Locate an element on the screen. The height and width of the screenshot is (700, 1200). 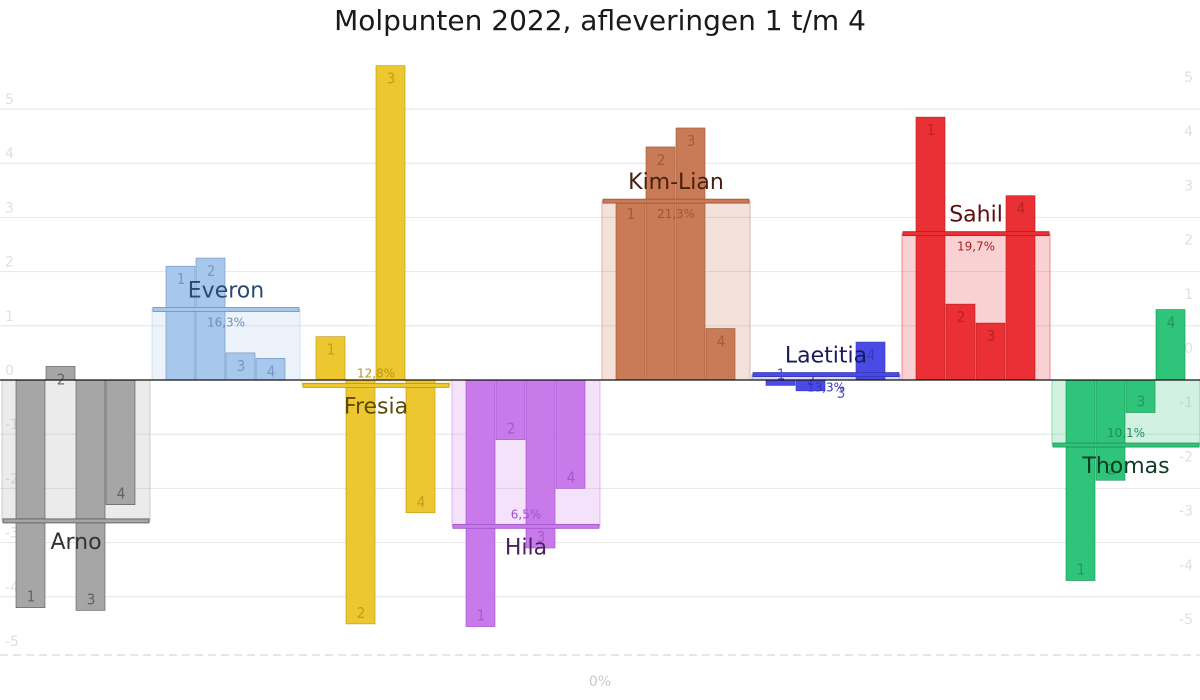
series-name: Sahil is located at coordinates (976, 215).